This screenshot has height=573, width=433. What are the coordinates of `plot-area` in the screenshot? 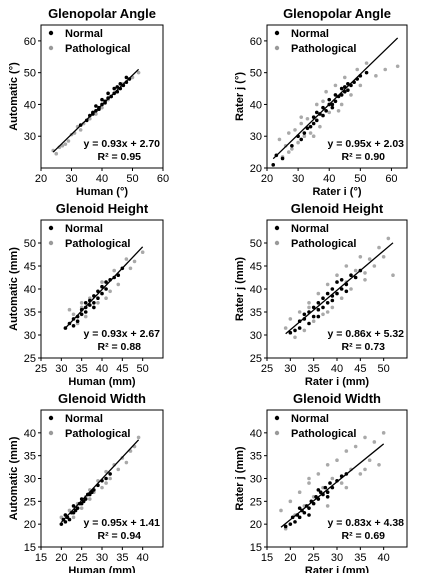 It's located at (339, 288).